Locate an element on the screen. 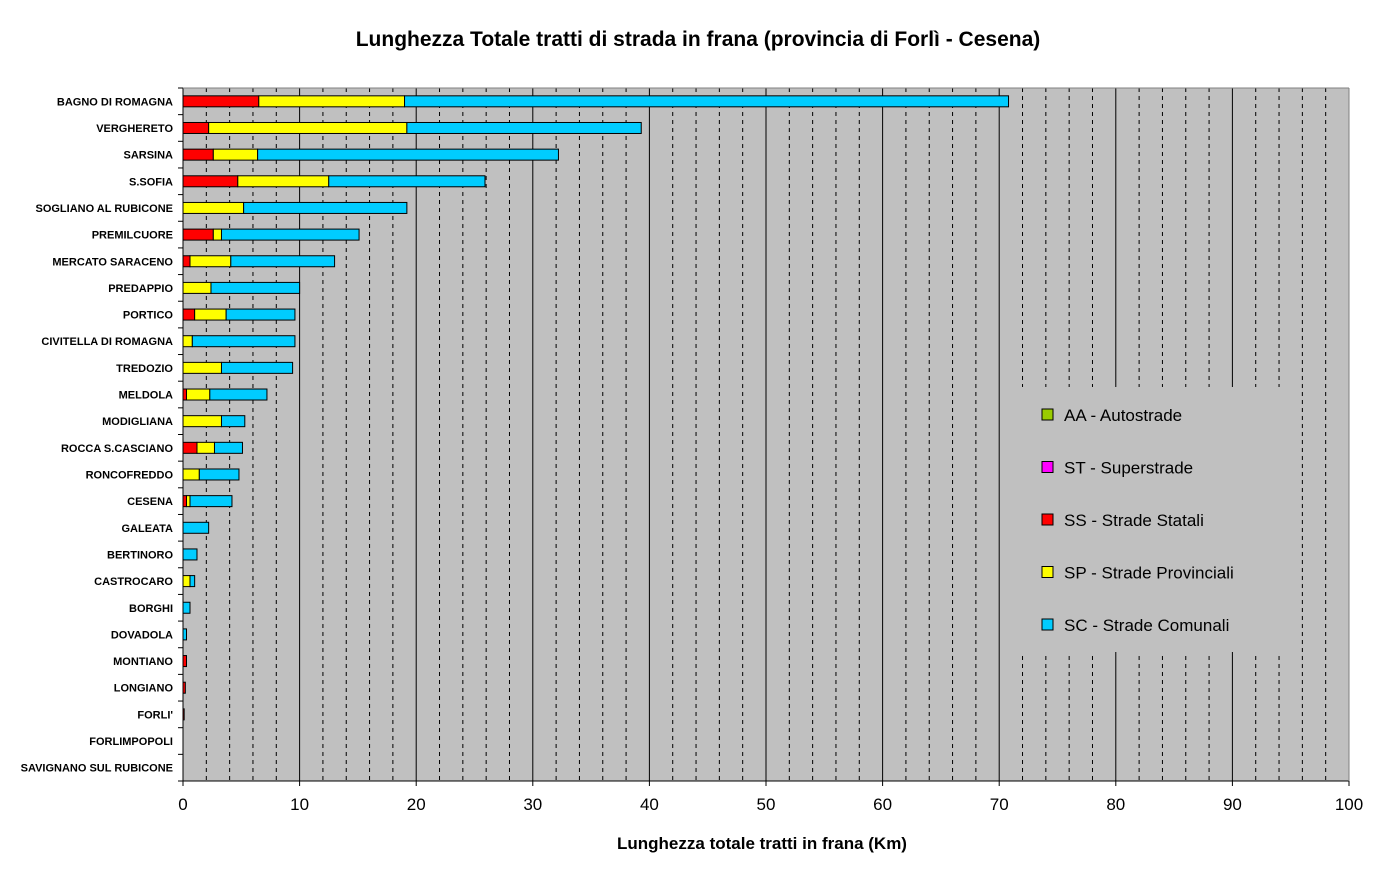 The height and width of the screenshot is (872, 1396). category-label: TREDOZIO is located at coordinates (144, 369).